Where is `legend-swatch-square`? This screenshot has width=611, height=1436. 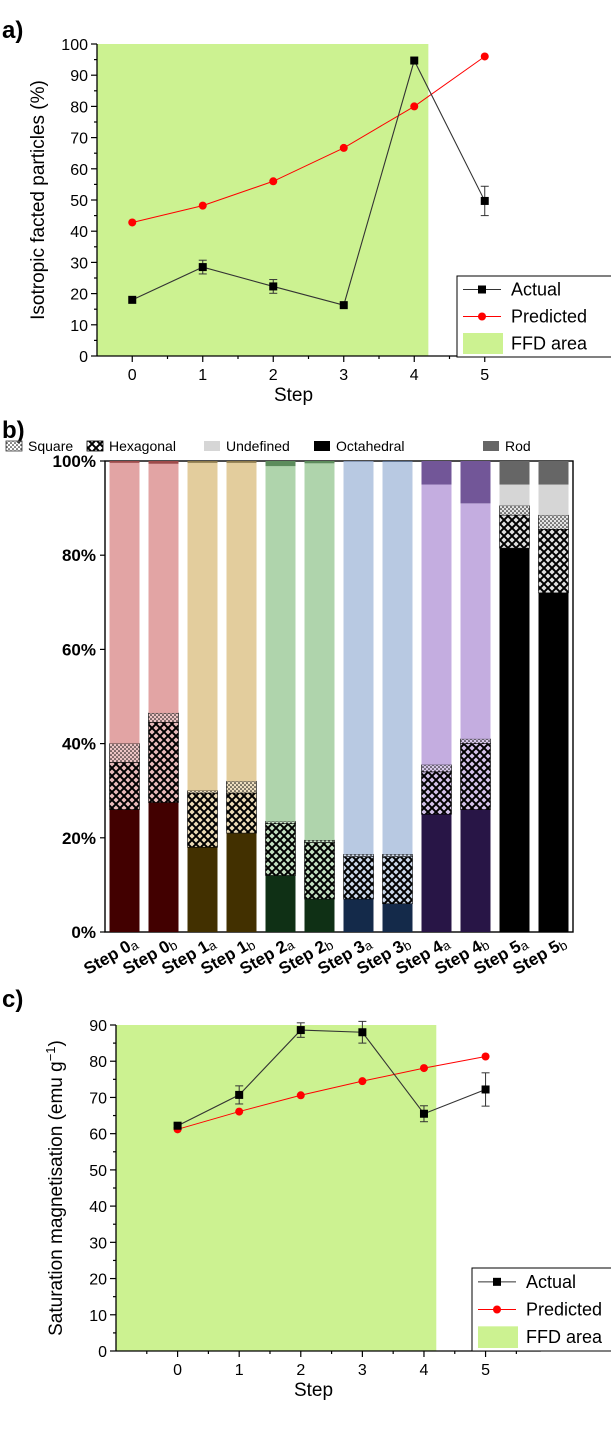
legend-swatch-square is located at coordinates (14, 446).